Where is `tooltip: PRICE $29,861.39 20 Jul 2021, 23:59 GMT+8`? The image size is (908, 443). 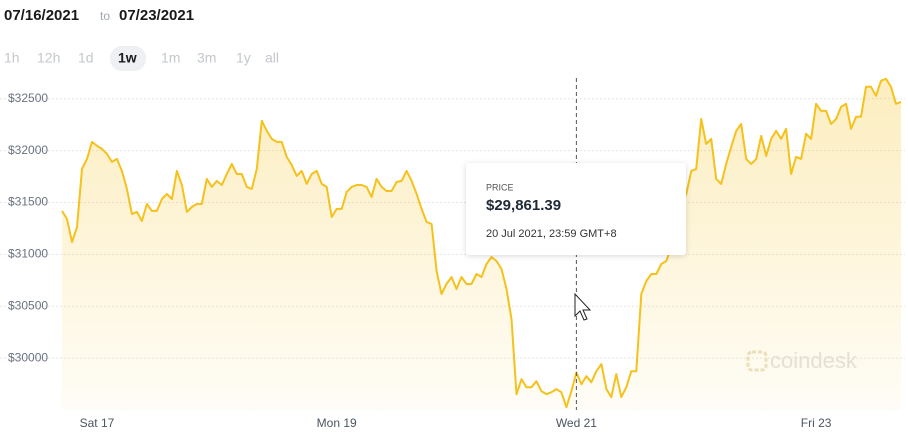 tooltip: PRICE $29,861.39 20 Jul 2021, 23:59 GMT+8 is located at coordinates (576, 209).